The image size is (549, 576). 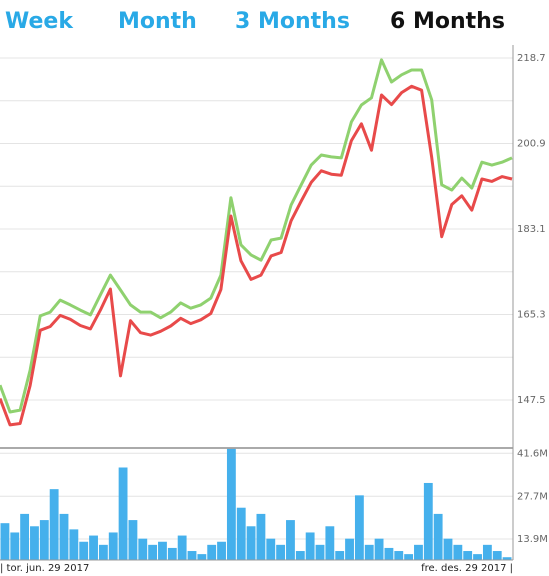 I want to click on y-tick-label: 165.3, so click(x=531, y=314).